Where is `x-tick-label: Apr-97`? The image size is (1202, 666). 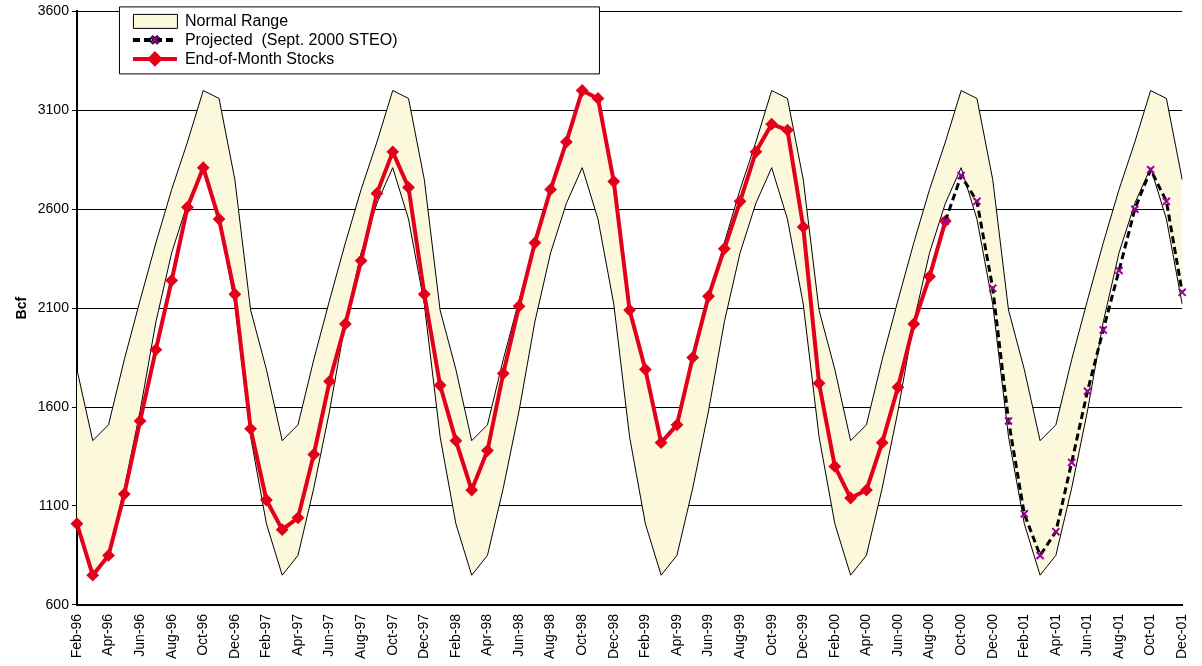
x-tick-label: Apr-97 is located at coordinates (296, 634).